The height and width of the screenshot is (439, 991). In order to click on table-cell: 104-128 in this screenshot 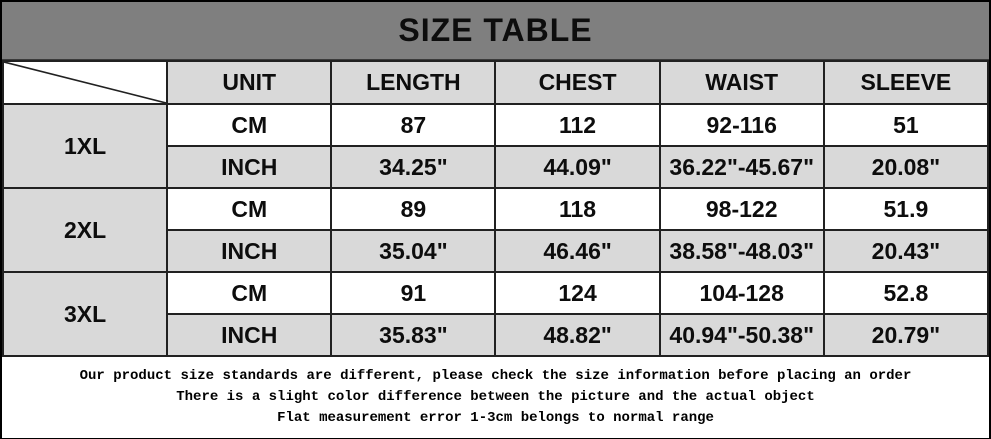, I will do `click(741, 293)`.